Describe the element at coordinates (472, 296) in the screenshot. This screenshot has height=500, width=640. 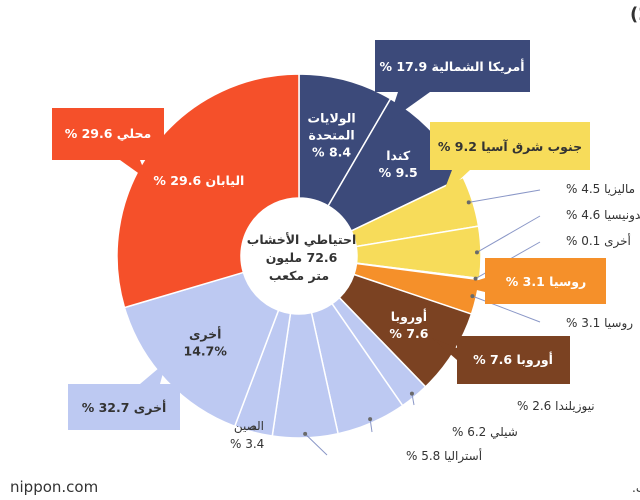
I see `leader-dot-russia` at that location.